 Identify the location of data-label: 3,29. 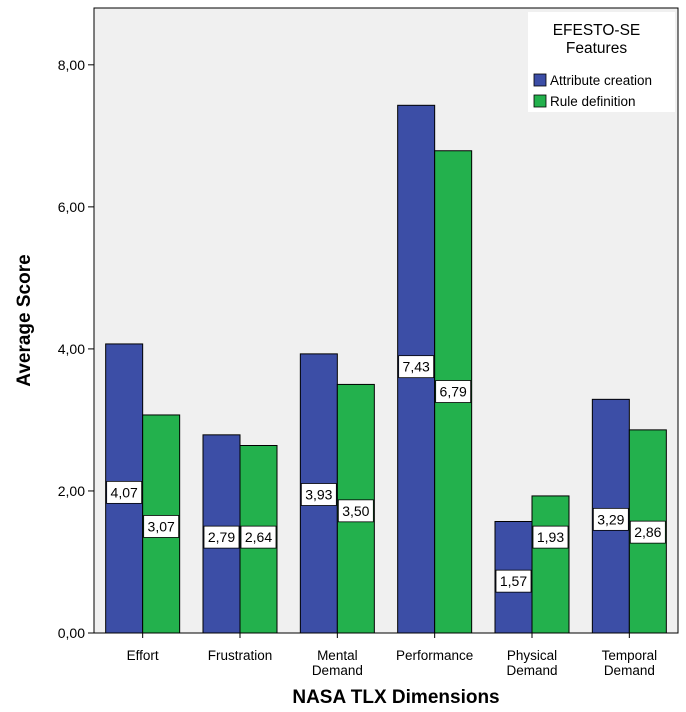
(610, 519).